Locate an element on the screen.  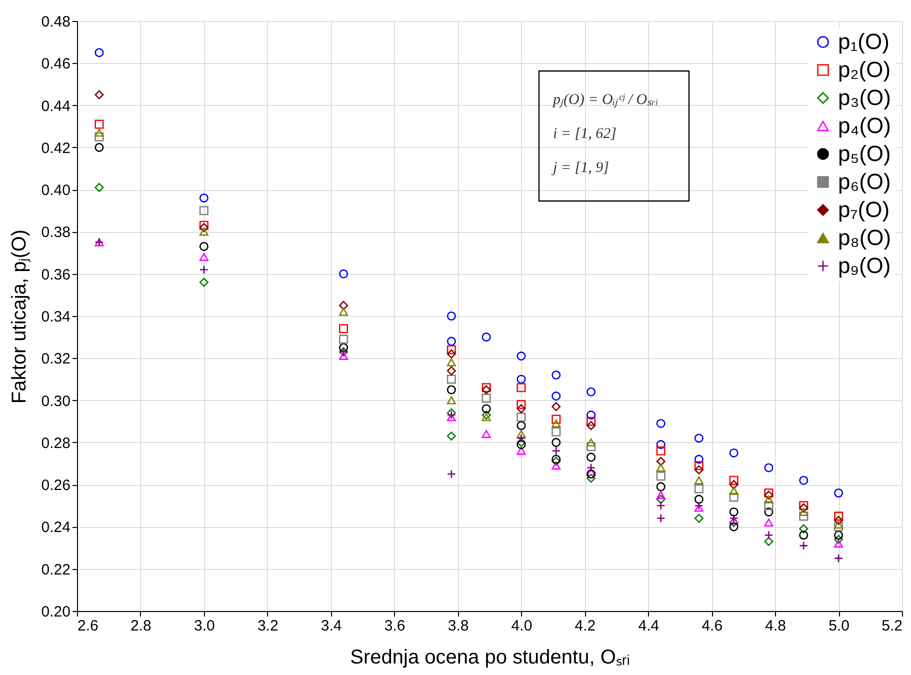
legend-label: p₆(O) is located at coordinates (864, 181).